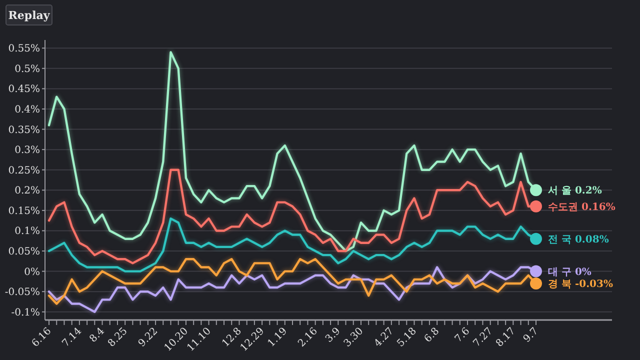 The height and width of the screenshot is (360, 640). I want to click on x-tick-label: 7.6, so click(462, 335).